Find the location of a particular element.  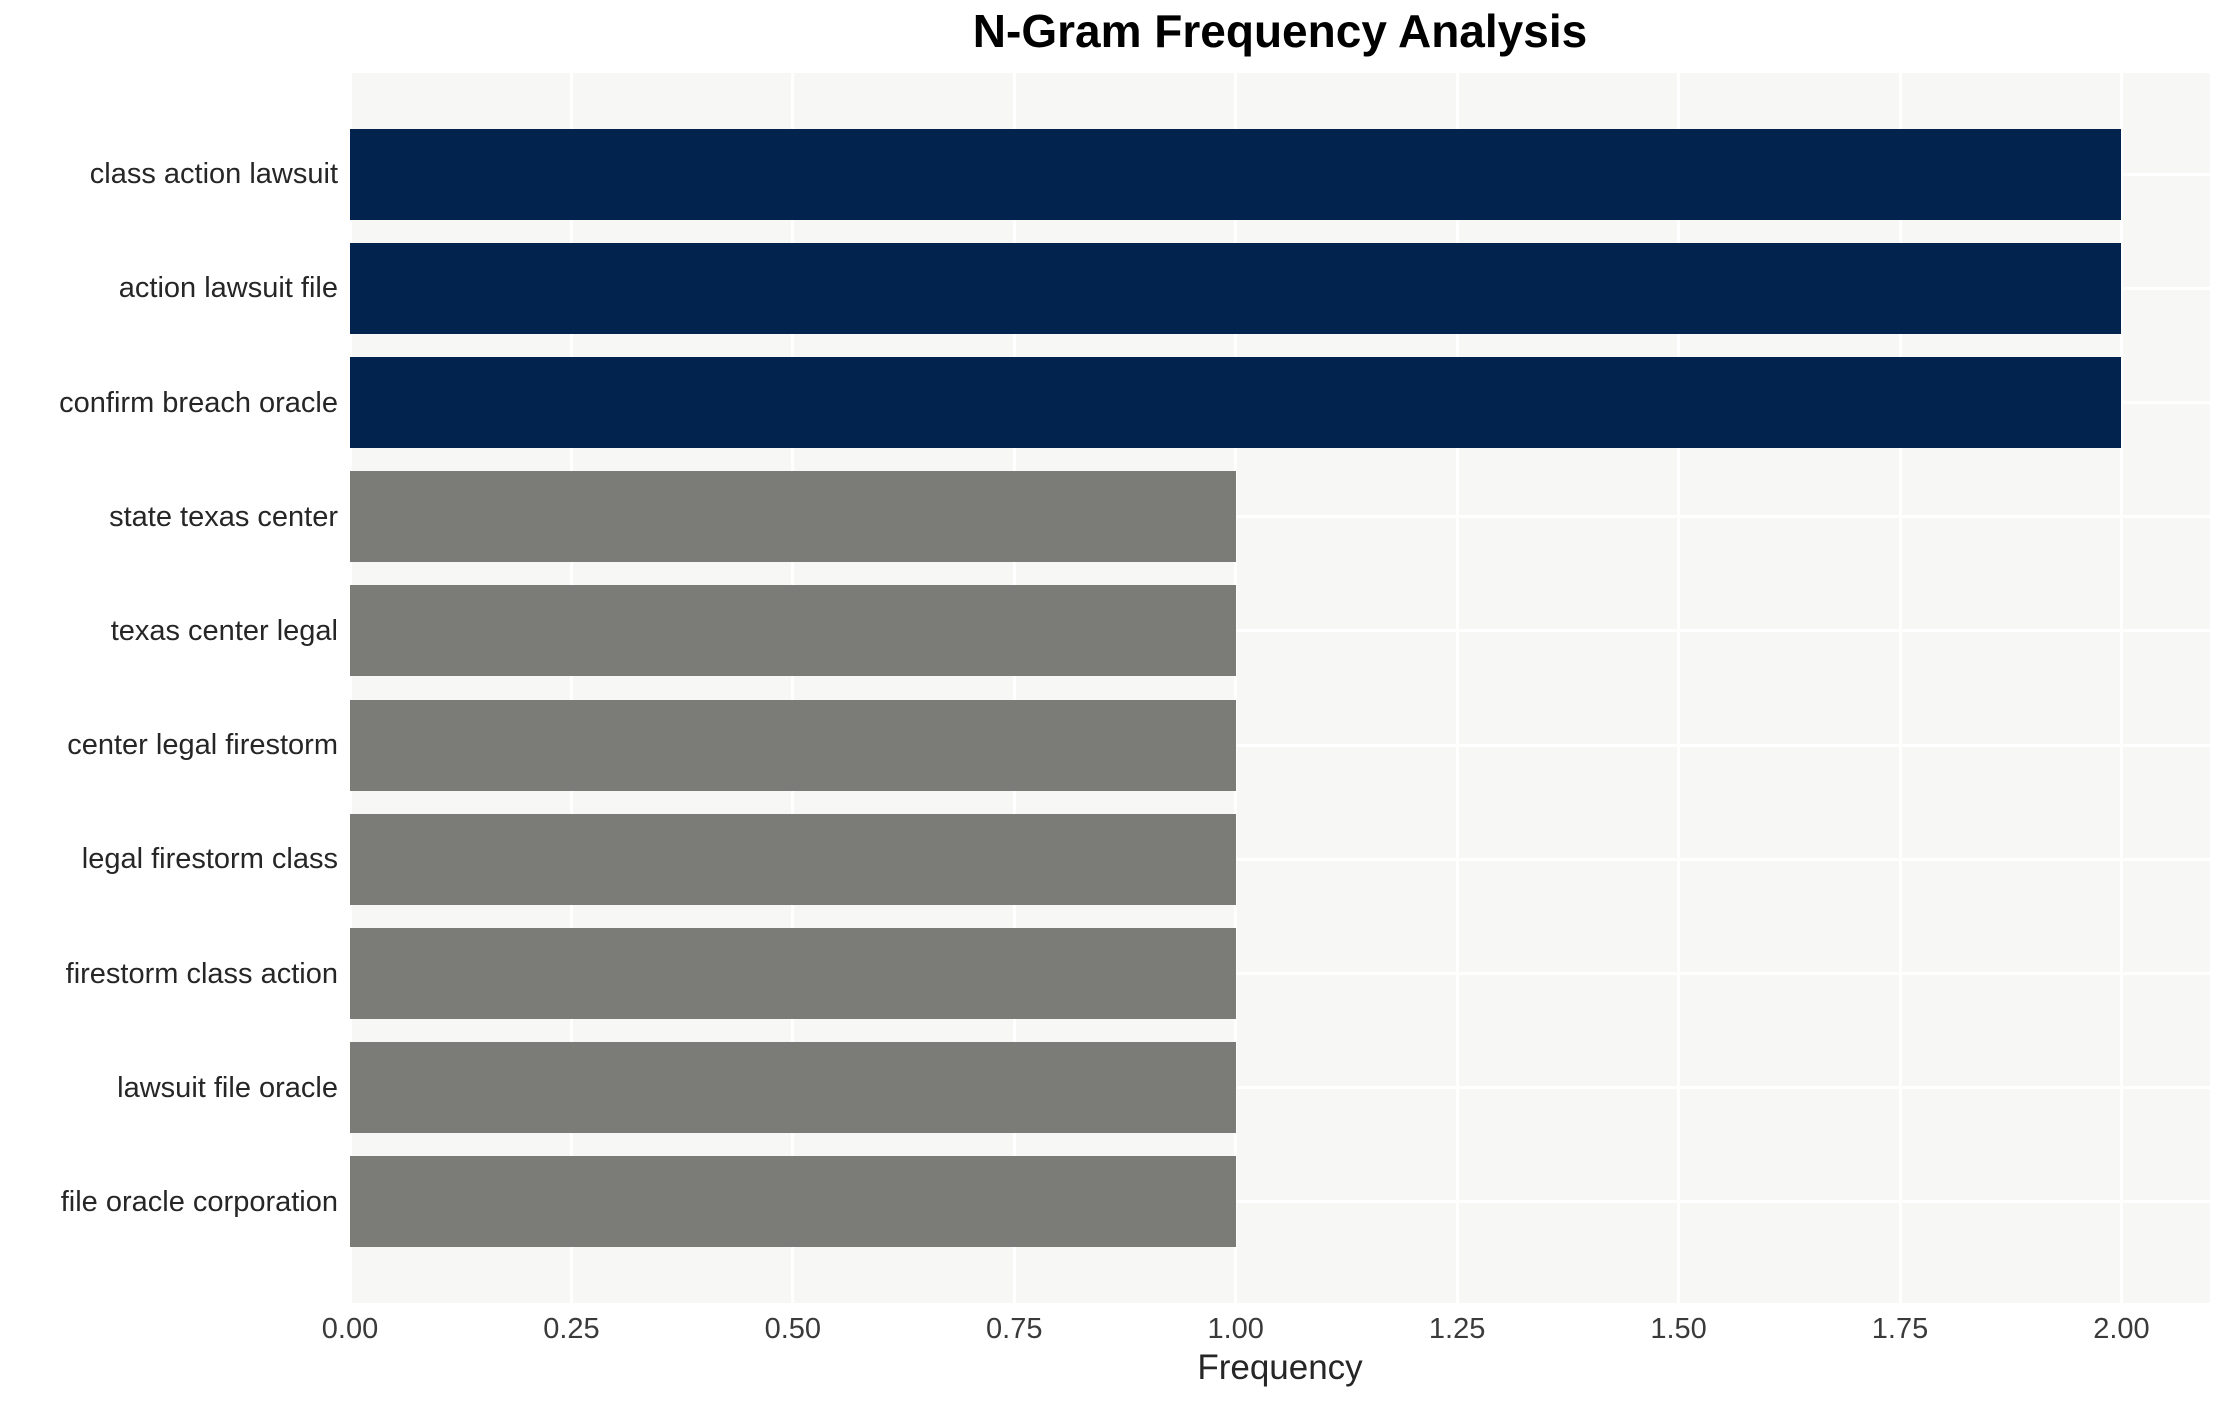

x-axis-title: Frequency is located at coordinates (1280, 1367).